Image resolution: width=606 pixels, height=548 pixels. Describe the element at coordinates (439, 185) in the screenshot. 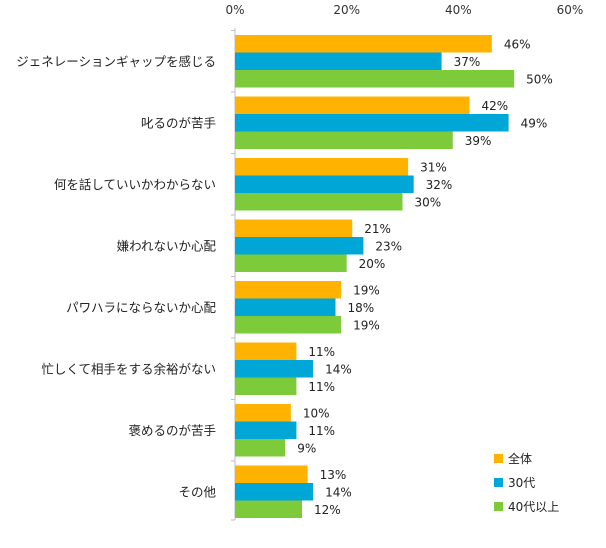

I see `data-label: 32%` at that location.